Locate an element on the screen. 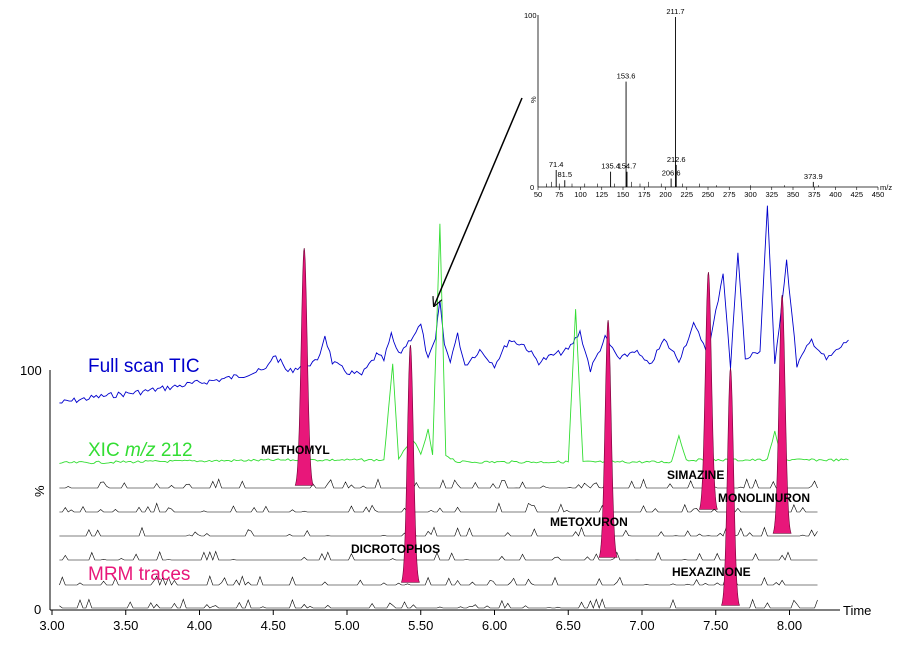 The width and height of the screenshot is (900, 650). x-tick-label: 4.50 is located at coordinates (273, 625).